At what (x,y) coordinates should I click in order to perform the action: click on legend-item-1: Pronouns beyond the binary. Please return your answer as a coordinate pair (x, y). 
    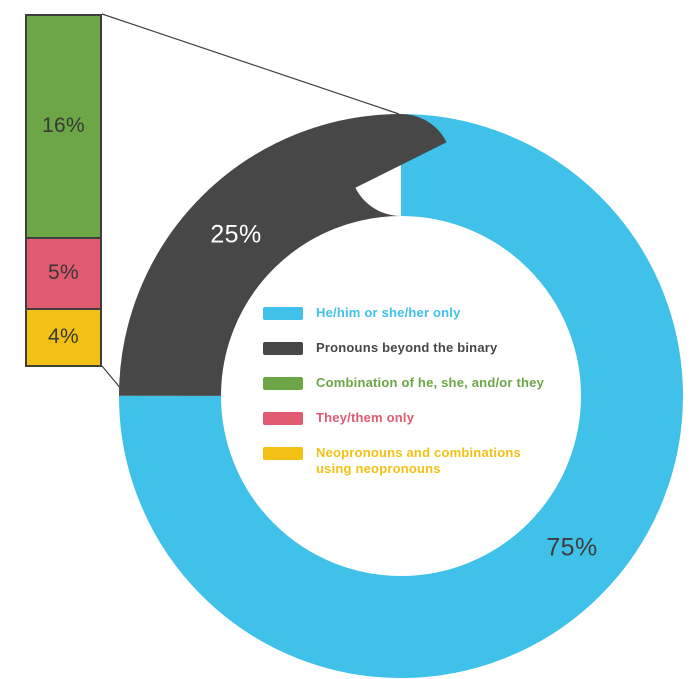
    Looking at the image, I should click on (408, 348).